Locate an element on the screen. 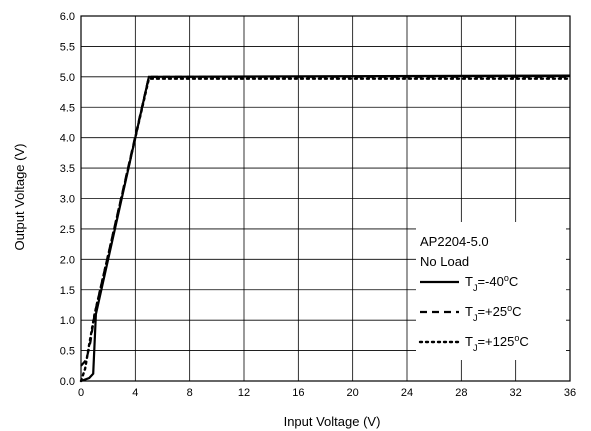  x-tick-label: 28 is located at coordinates (461, 393).